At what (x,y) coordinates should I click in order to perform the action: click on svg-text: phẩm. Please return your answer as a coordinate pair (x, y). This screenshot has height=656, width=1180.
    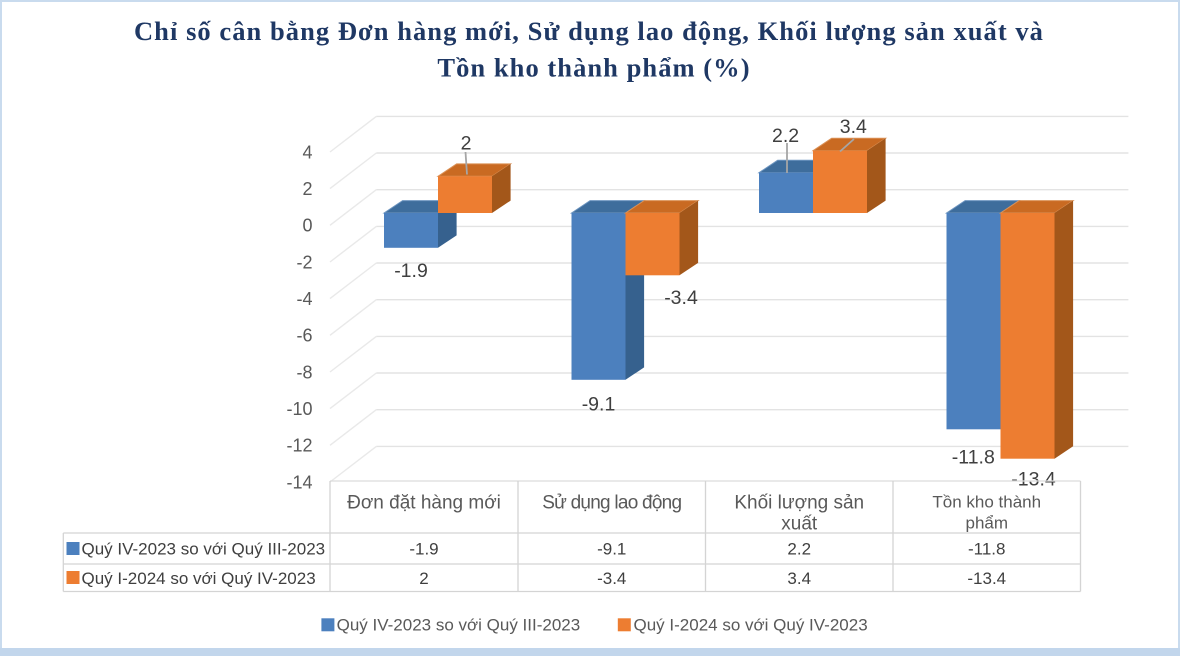
    Looking at the image, I should click on (986, 523).